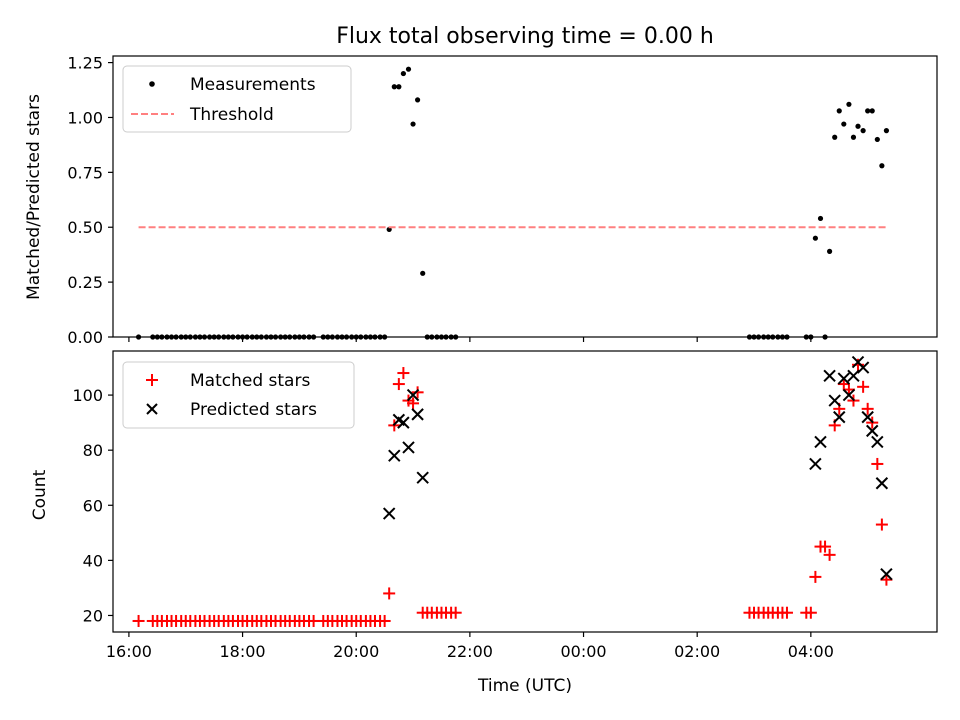 The width and height of the screenshot is (960, 720). I want to click on count-y-axis: 20 40 60 80 100, so click(92, 505).